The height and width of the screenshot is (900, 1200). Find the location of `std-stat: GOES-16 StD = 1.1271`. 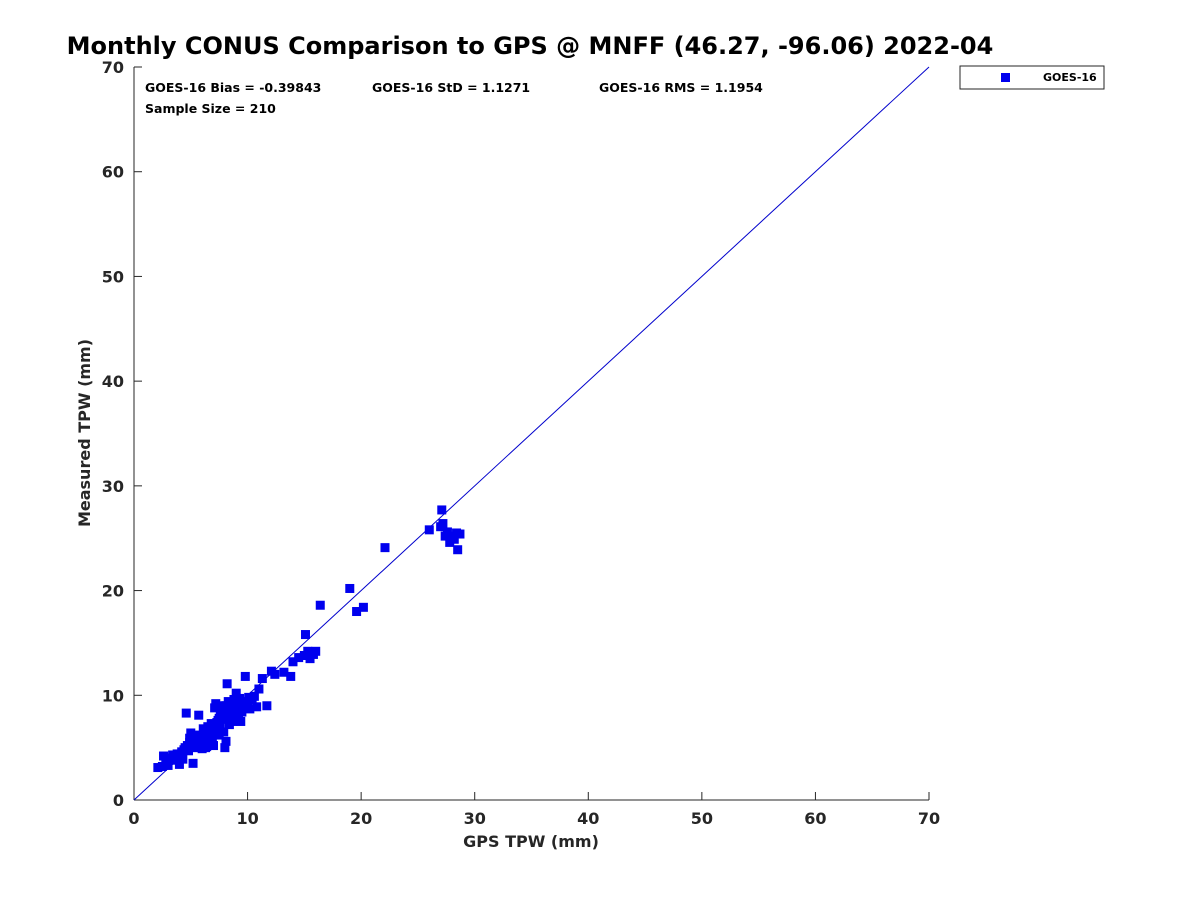

std-stat: GOES-16 StD = 1.1271 is located at coordinates (451, 87).